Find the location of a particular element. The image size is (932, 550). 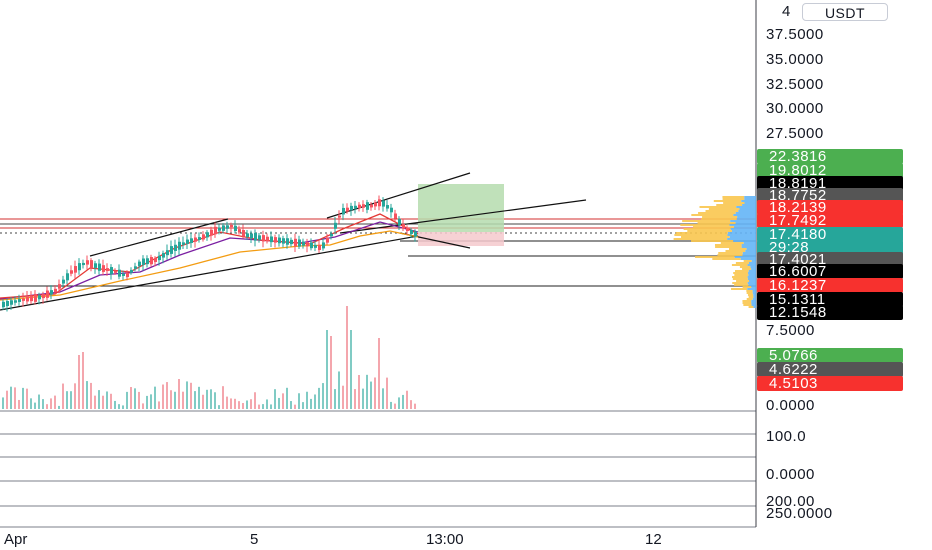

currency-button: USDT is located at coordinates (845, 12).